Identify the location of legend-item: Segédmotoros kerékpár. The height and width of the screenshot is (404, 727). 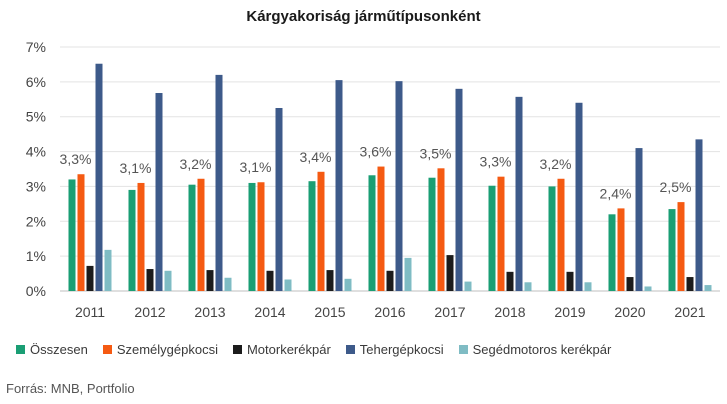
(535, 349).